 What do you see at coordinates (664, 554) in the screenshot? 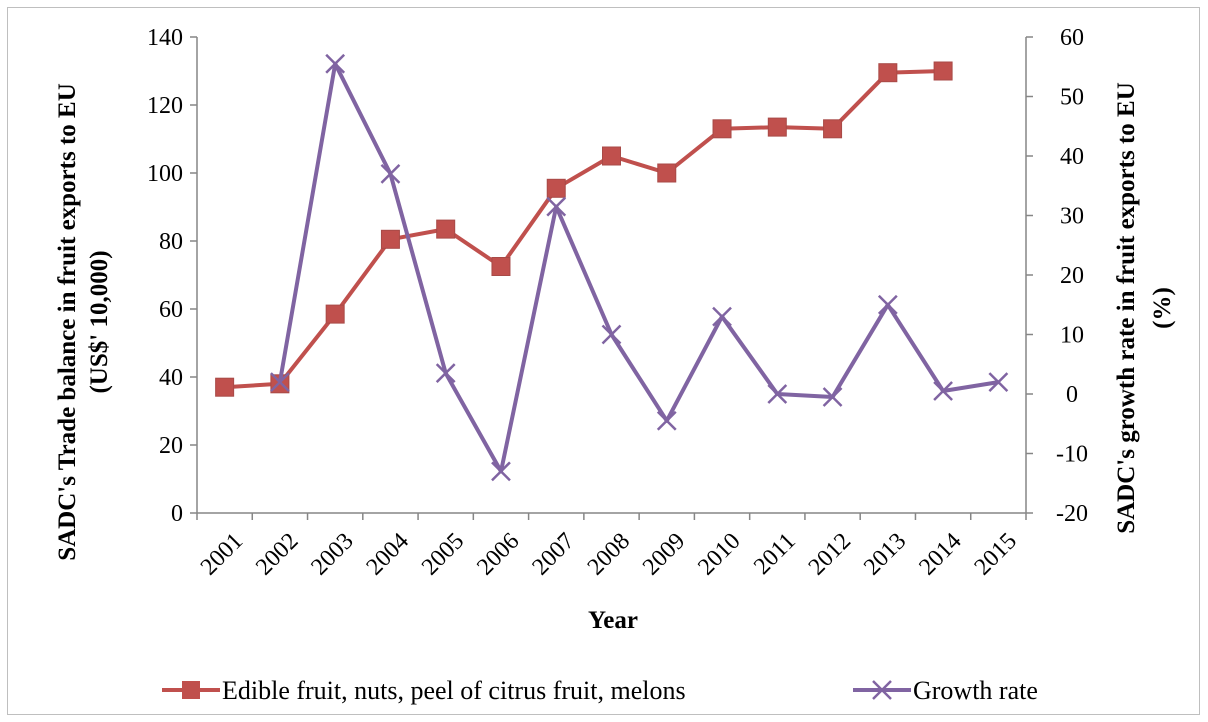
I see `x-tick-label: 2009` at bounding box center [664, 554].